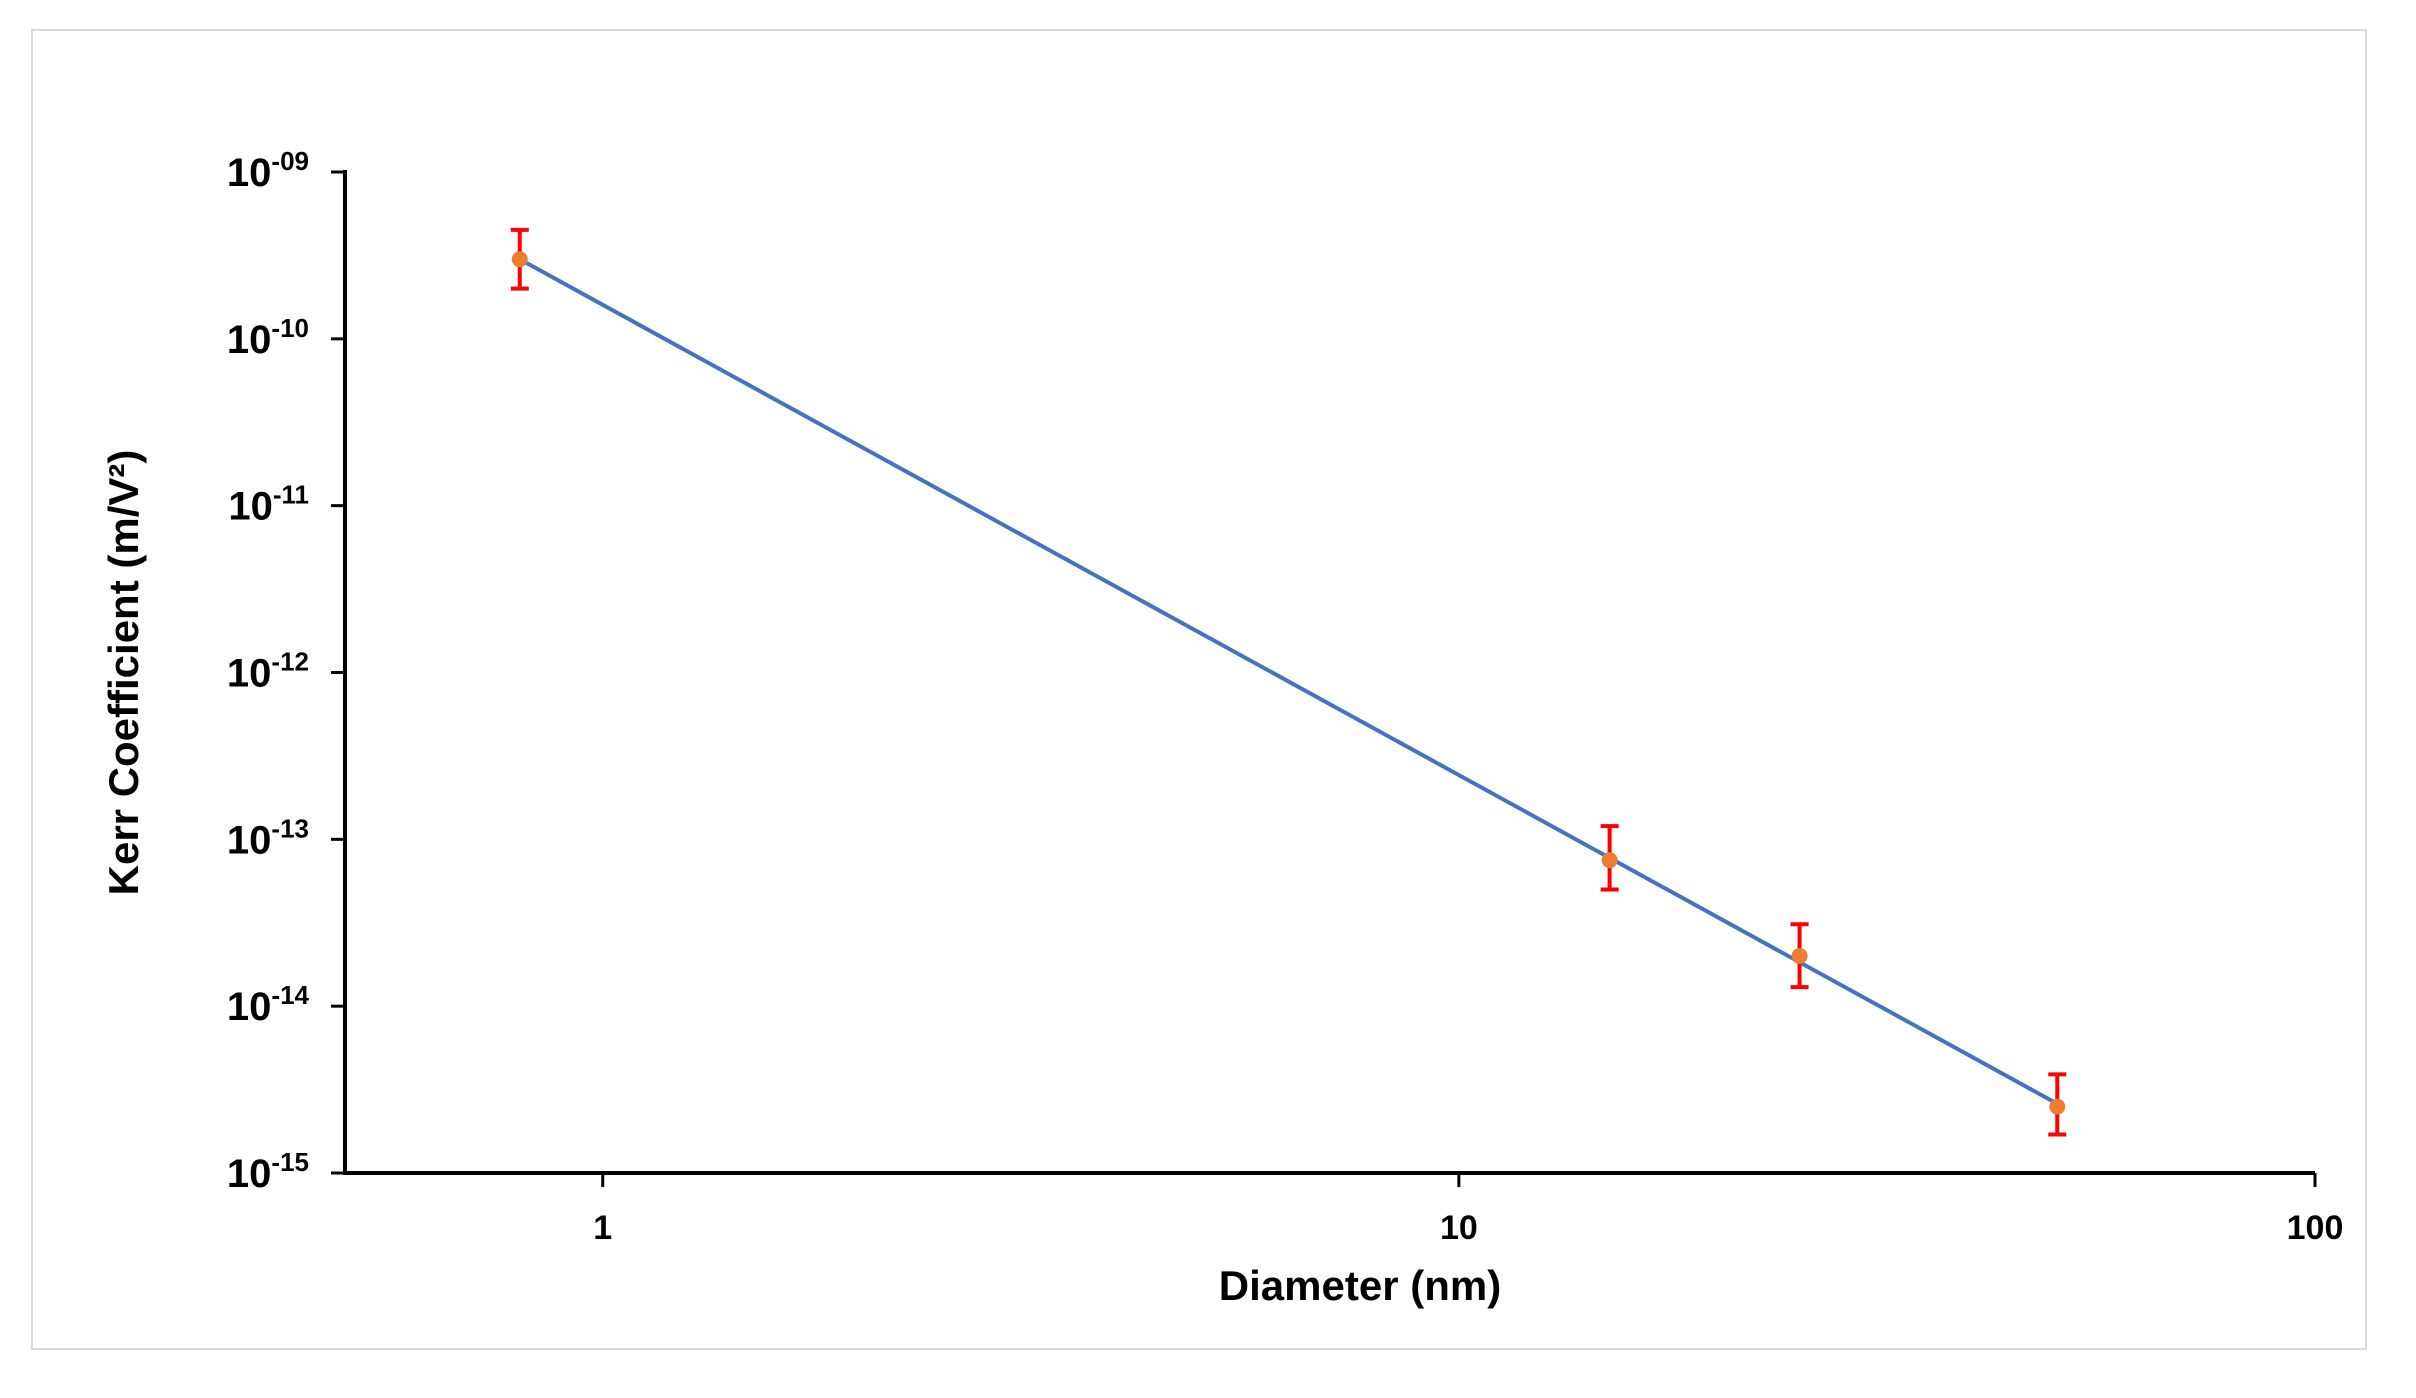  I want to click on x-tick-label: 1, so click(602, 1228).